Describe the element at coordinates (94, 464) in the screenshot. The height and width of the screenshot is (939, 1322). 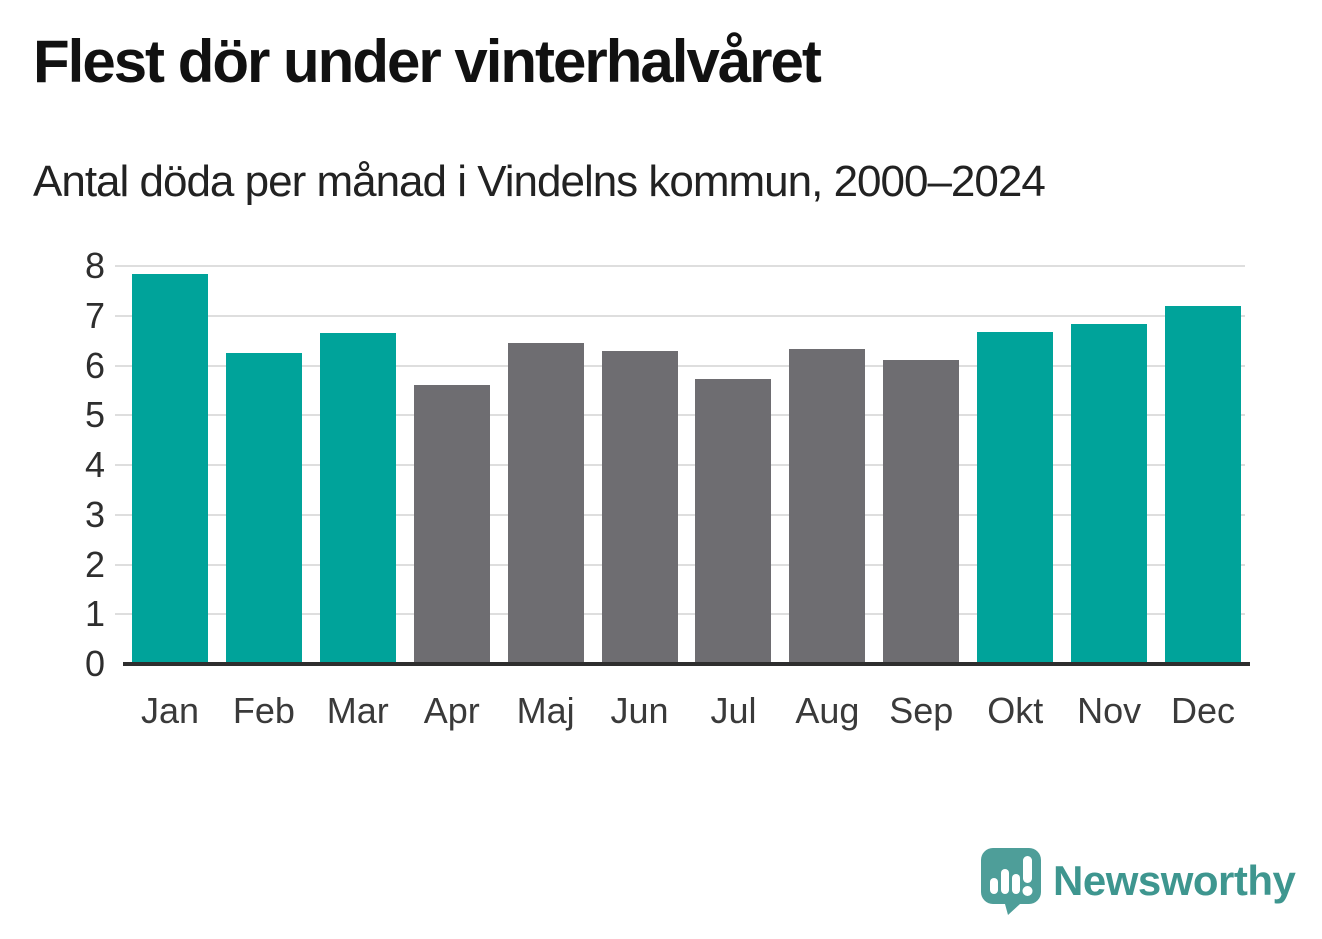
I see `y-tick-label-4: 4` at that location.